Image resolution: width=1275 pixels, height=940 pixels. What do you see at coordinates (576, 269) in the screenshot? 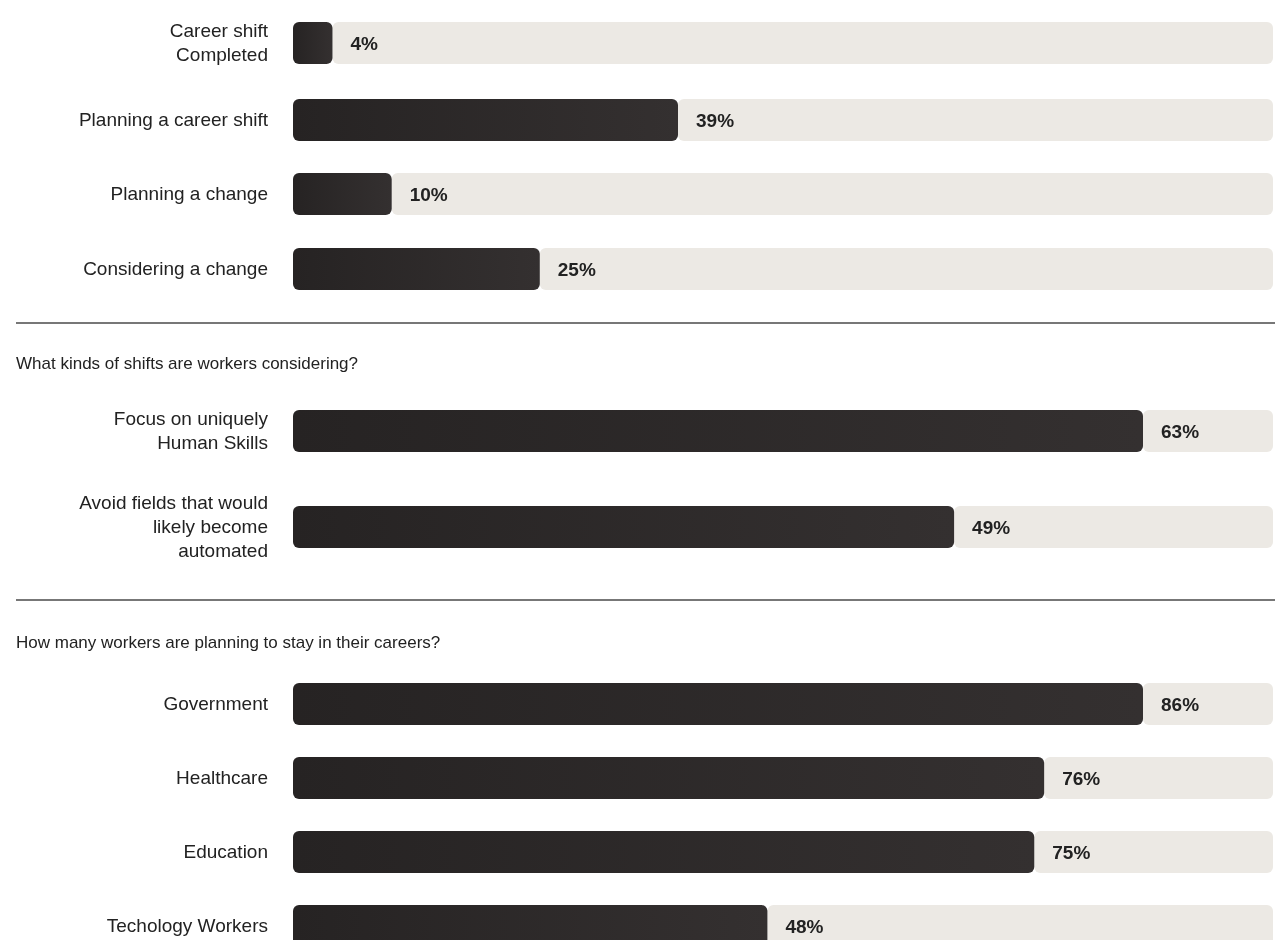
I see `data-label: 25%` at bounding box center [576, 269].